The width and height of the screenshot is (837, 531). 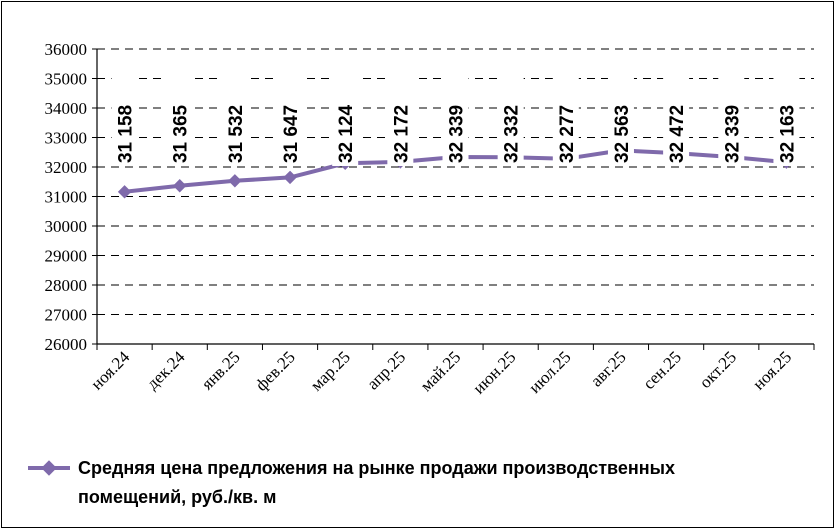 I want to click on legend-label-line-2: помещений, руб./кв. м, so click(x=177, y=497).